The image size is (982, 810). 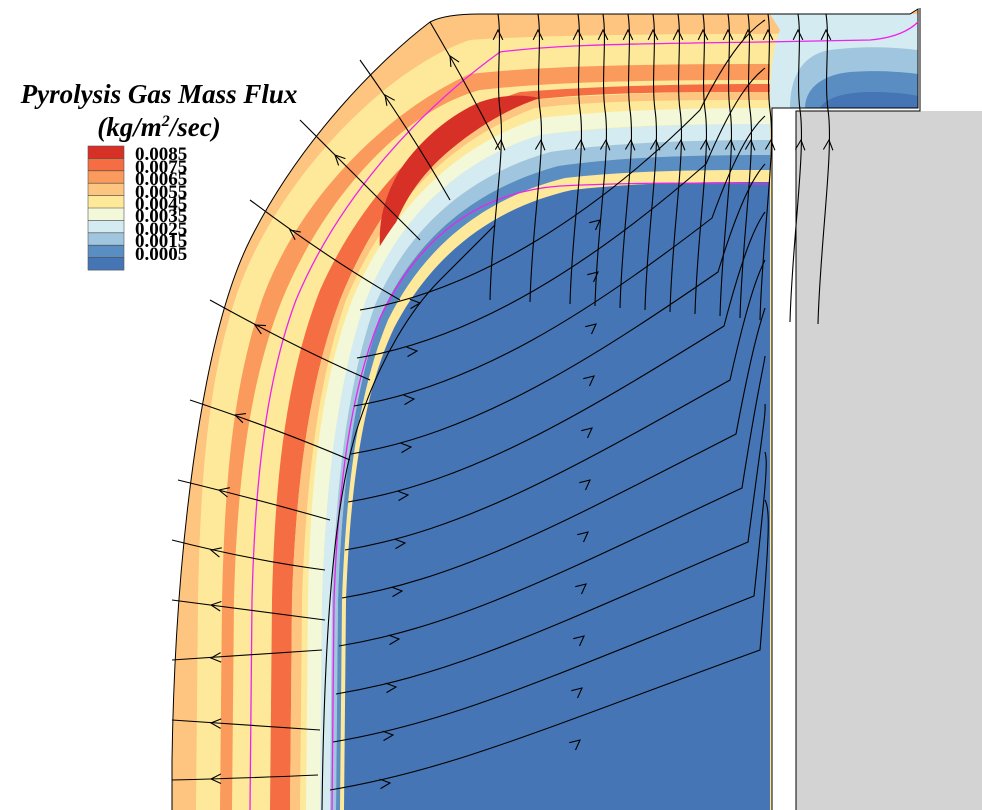 I want to click on legend-label: 0.0035, so click(x=161, y=217).